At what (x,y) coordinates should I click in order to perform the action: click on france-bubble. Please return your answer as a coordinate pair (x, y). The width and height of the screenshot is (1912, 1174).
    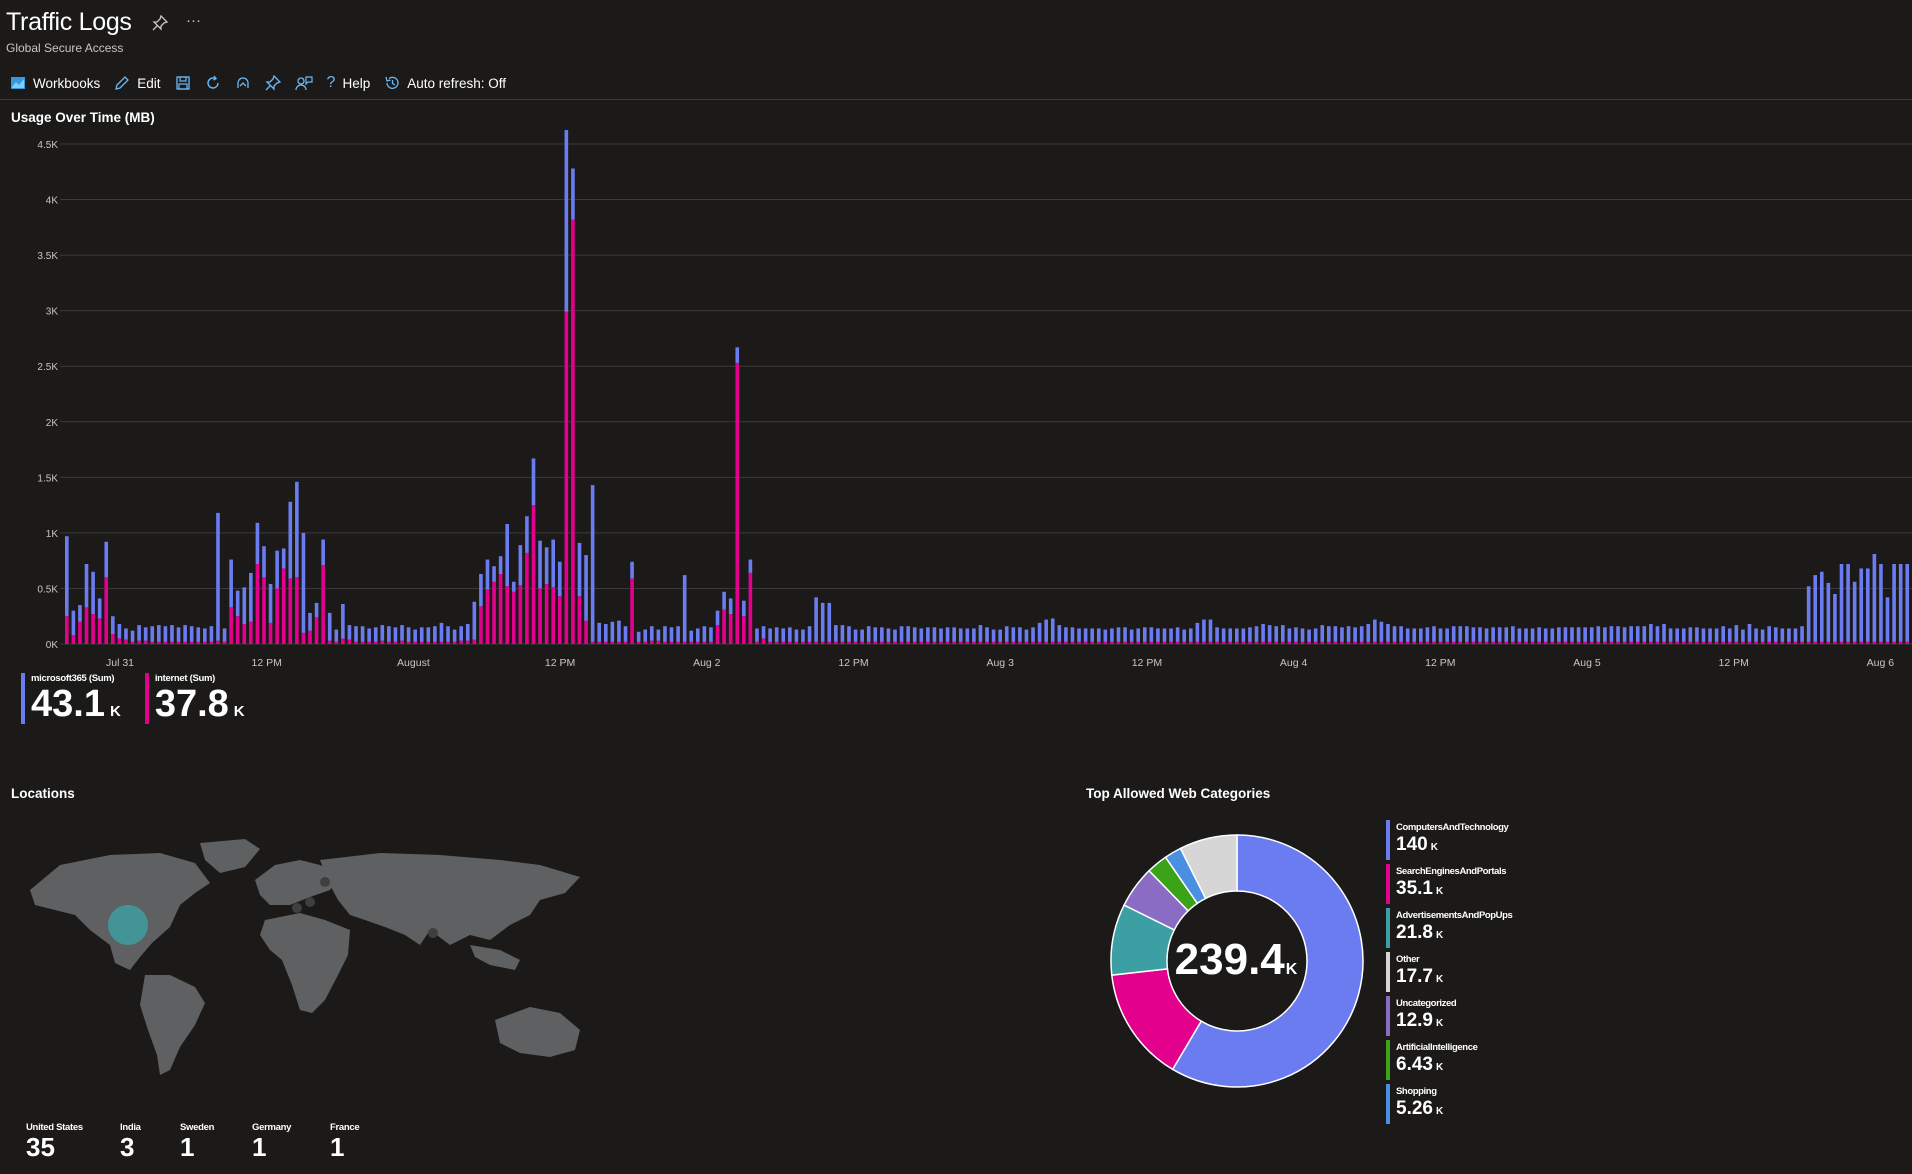
    Looking at the image, I should click on (297, 908).